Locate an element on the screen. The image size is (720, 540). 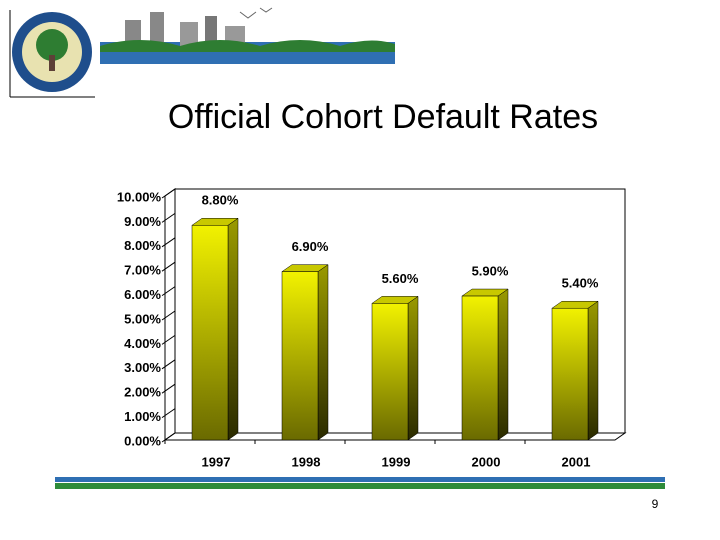
data-label: 6.90% is located at coordinates (310, 246).